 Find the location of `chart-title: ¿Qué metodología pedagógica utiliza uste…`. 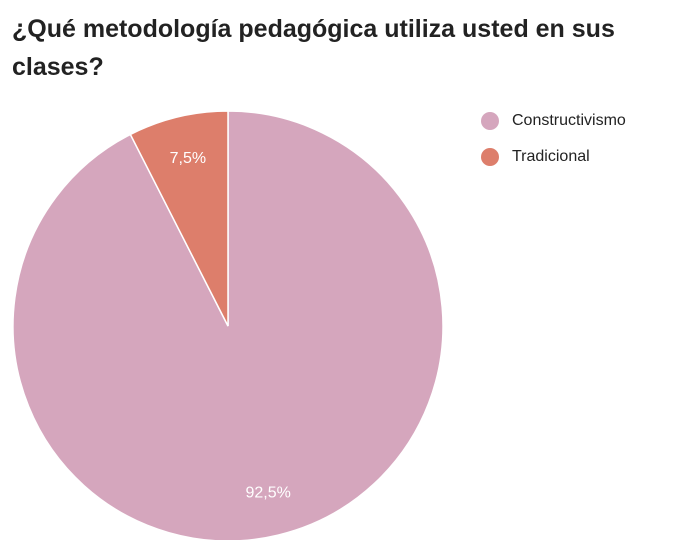

chart-title: ¿Qué metodología pedagógica utiliza uste… is located at coordinates (313, 48).